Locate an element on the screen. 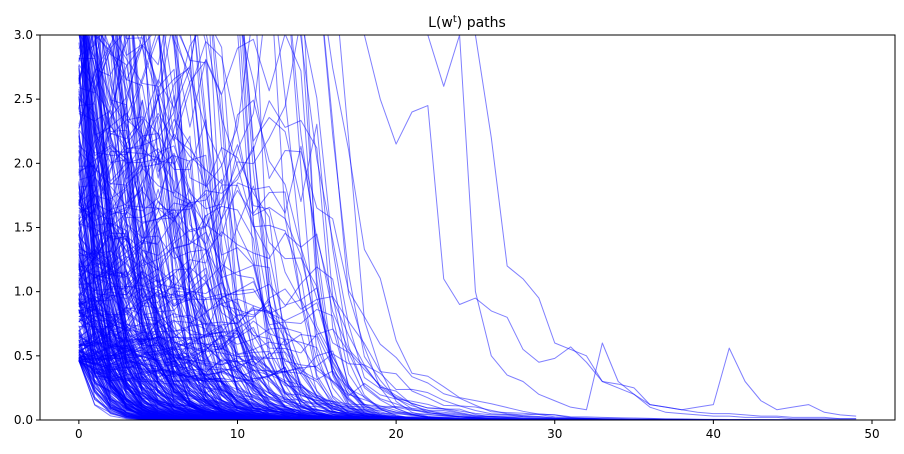  x-tick-label: 40 is located at coordinates (713, 434).